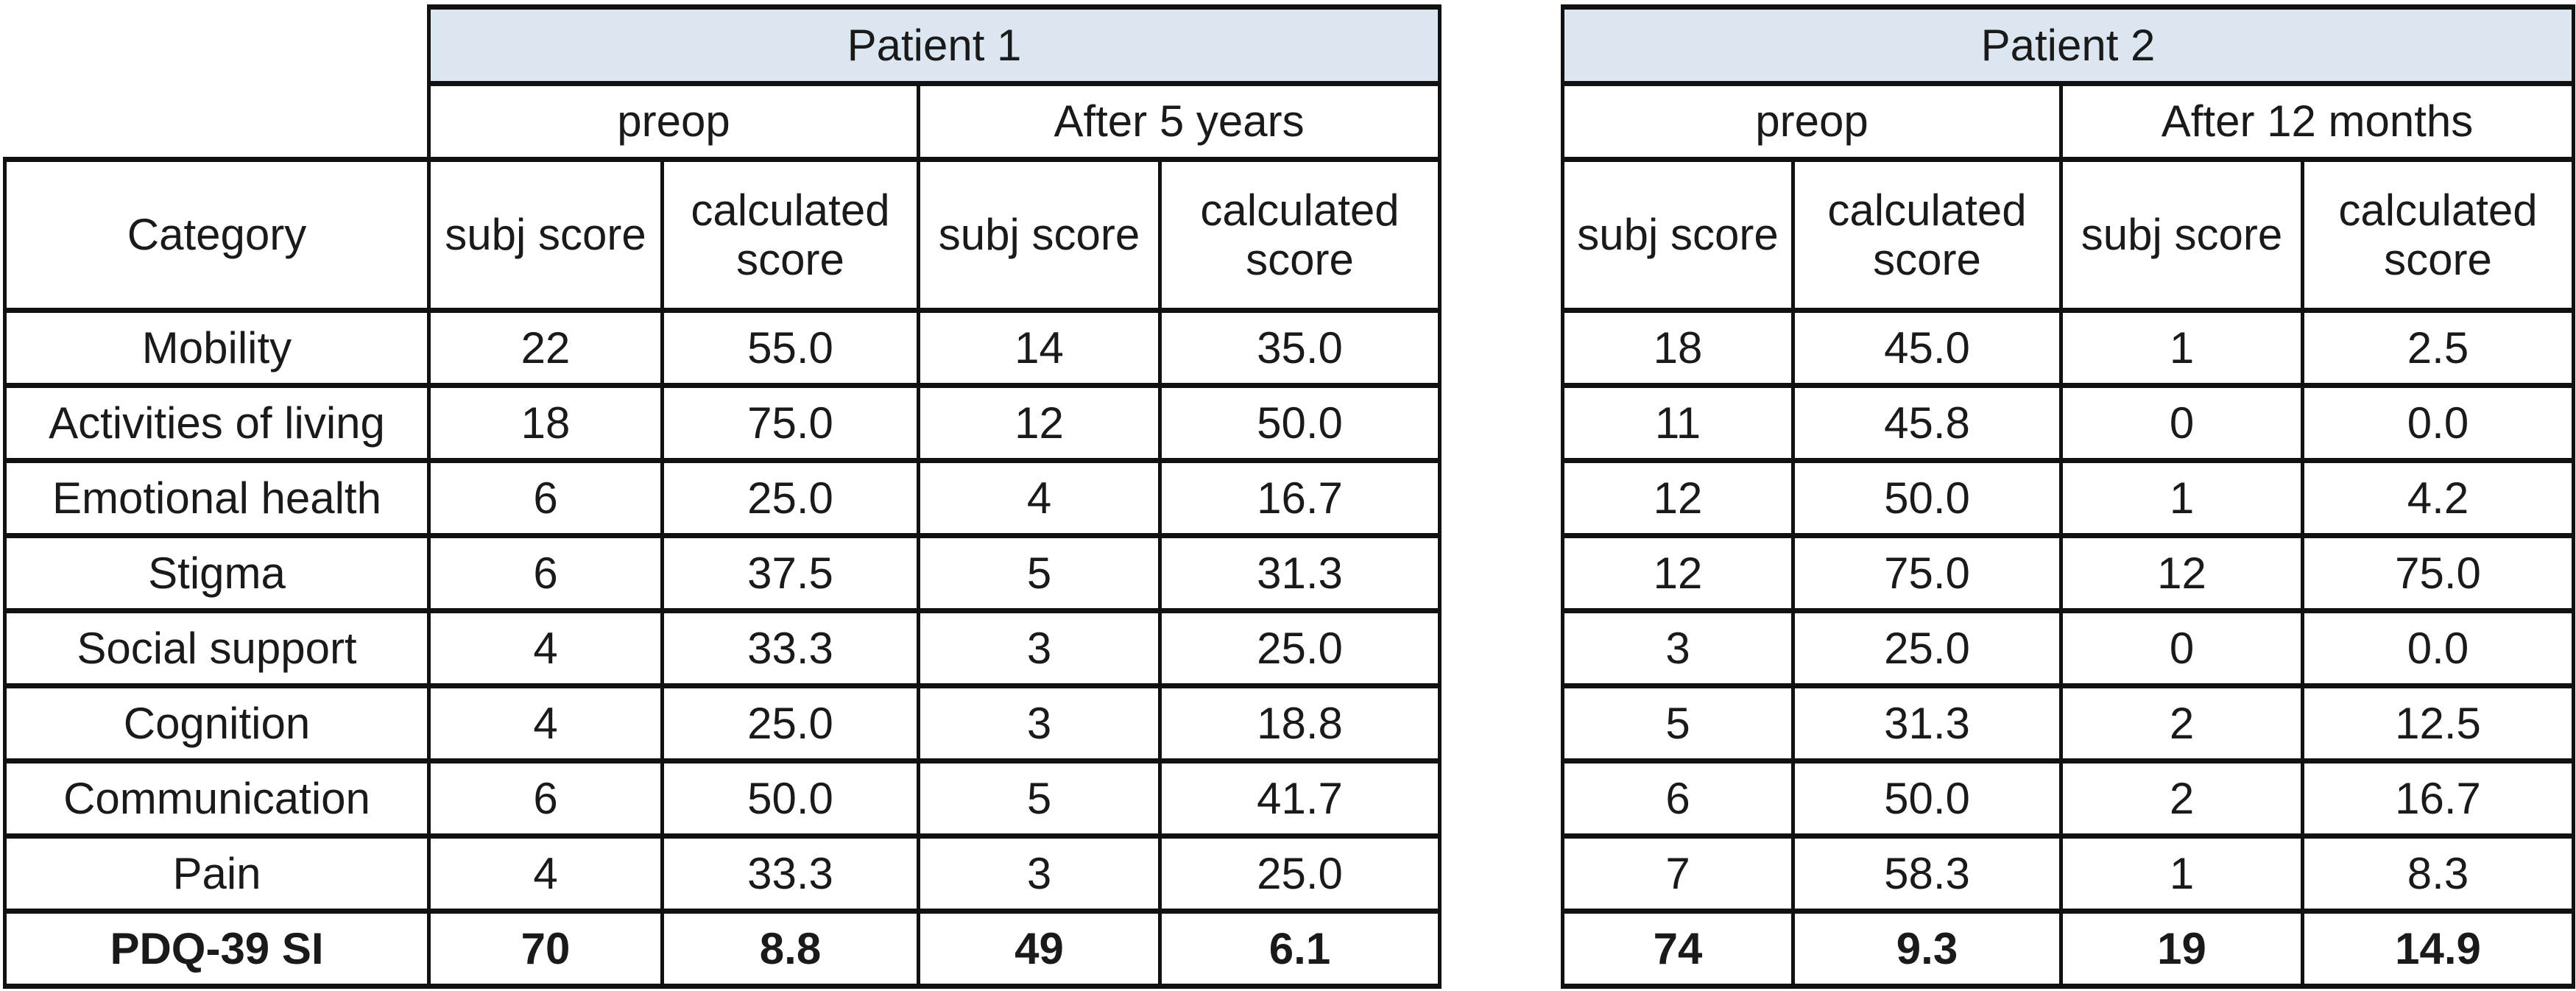 The height and width of the screenshot is (991, 2576). I want to click on patient1-title-row: Patient 1, so click(723, 45).